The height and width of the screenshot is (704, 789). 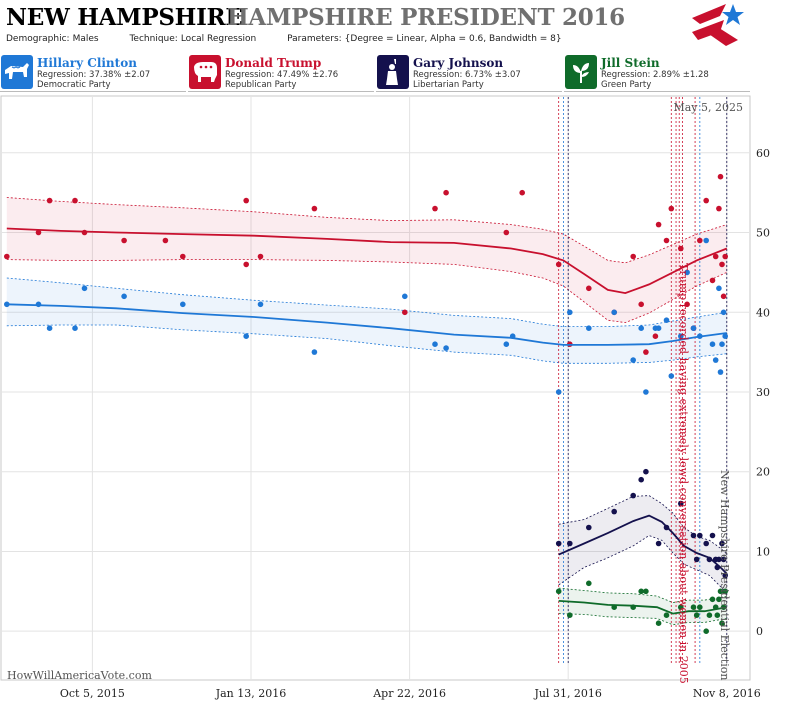 What do you see at coordinates (716, 25) in the screenshot?
I see `site-logo-icon` at bounding box center [716, 25].